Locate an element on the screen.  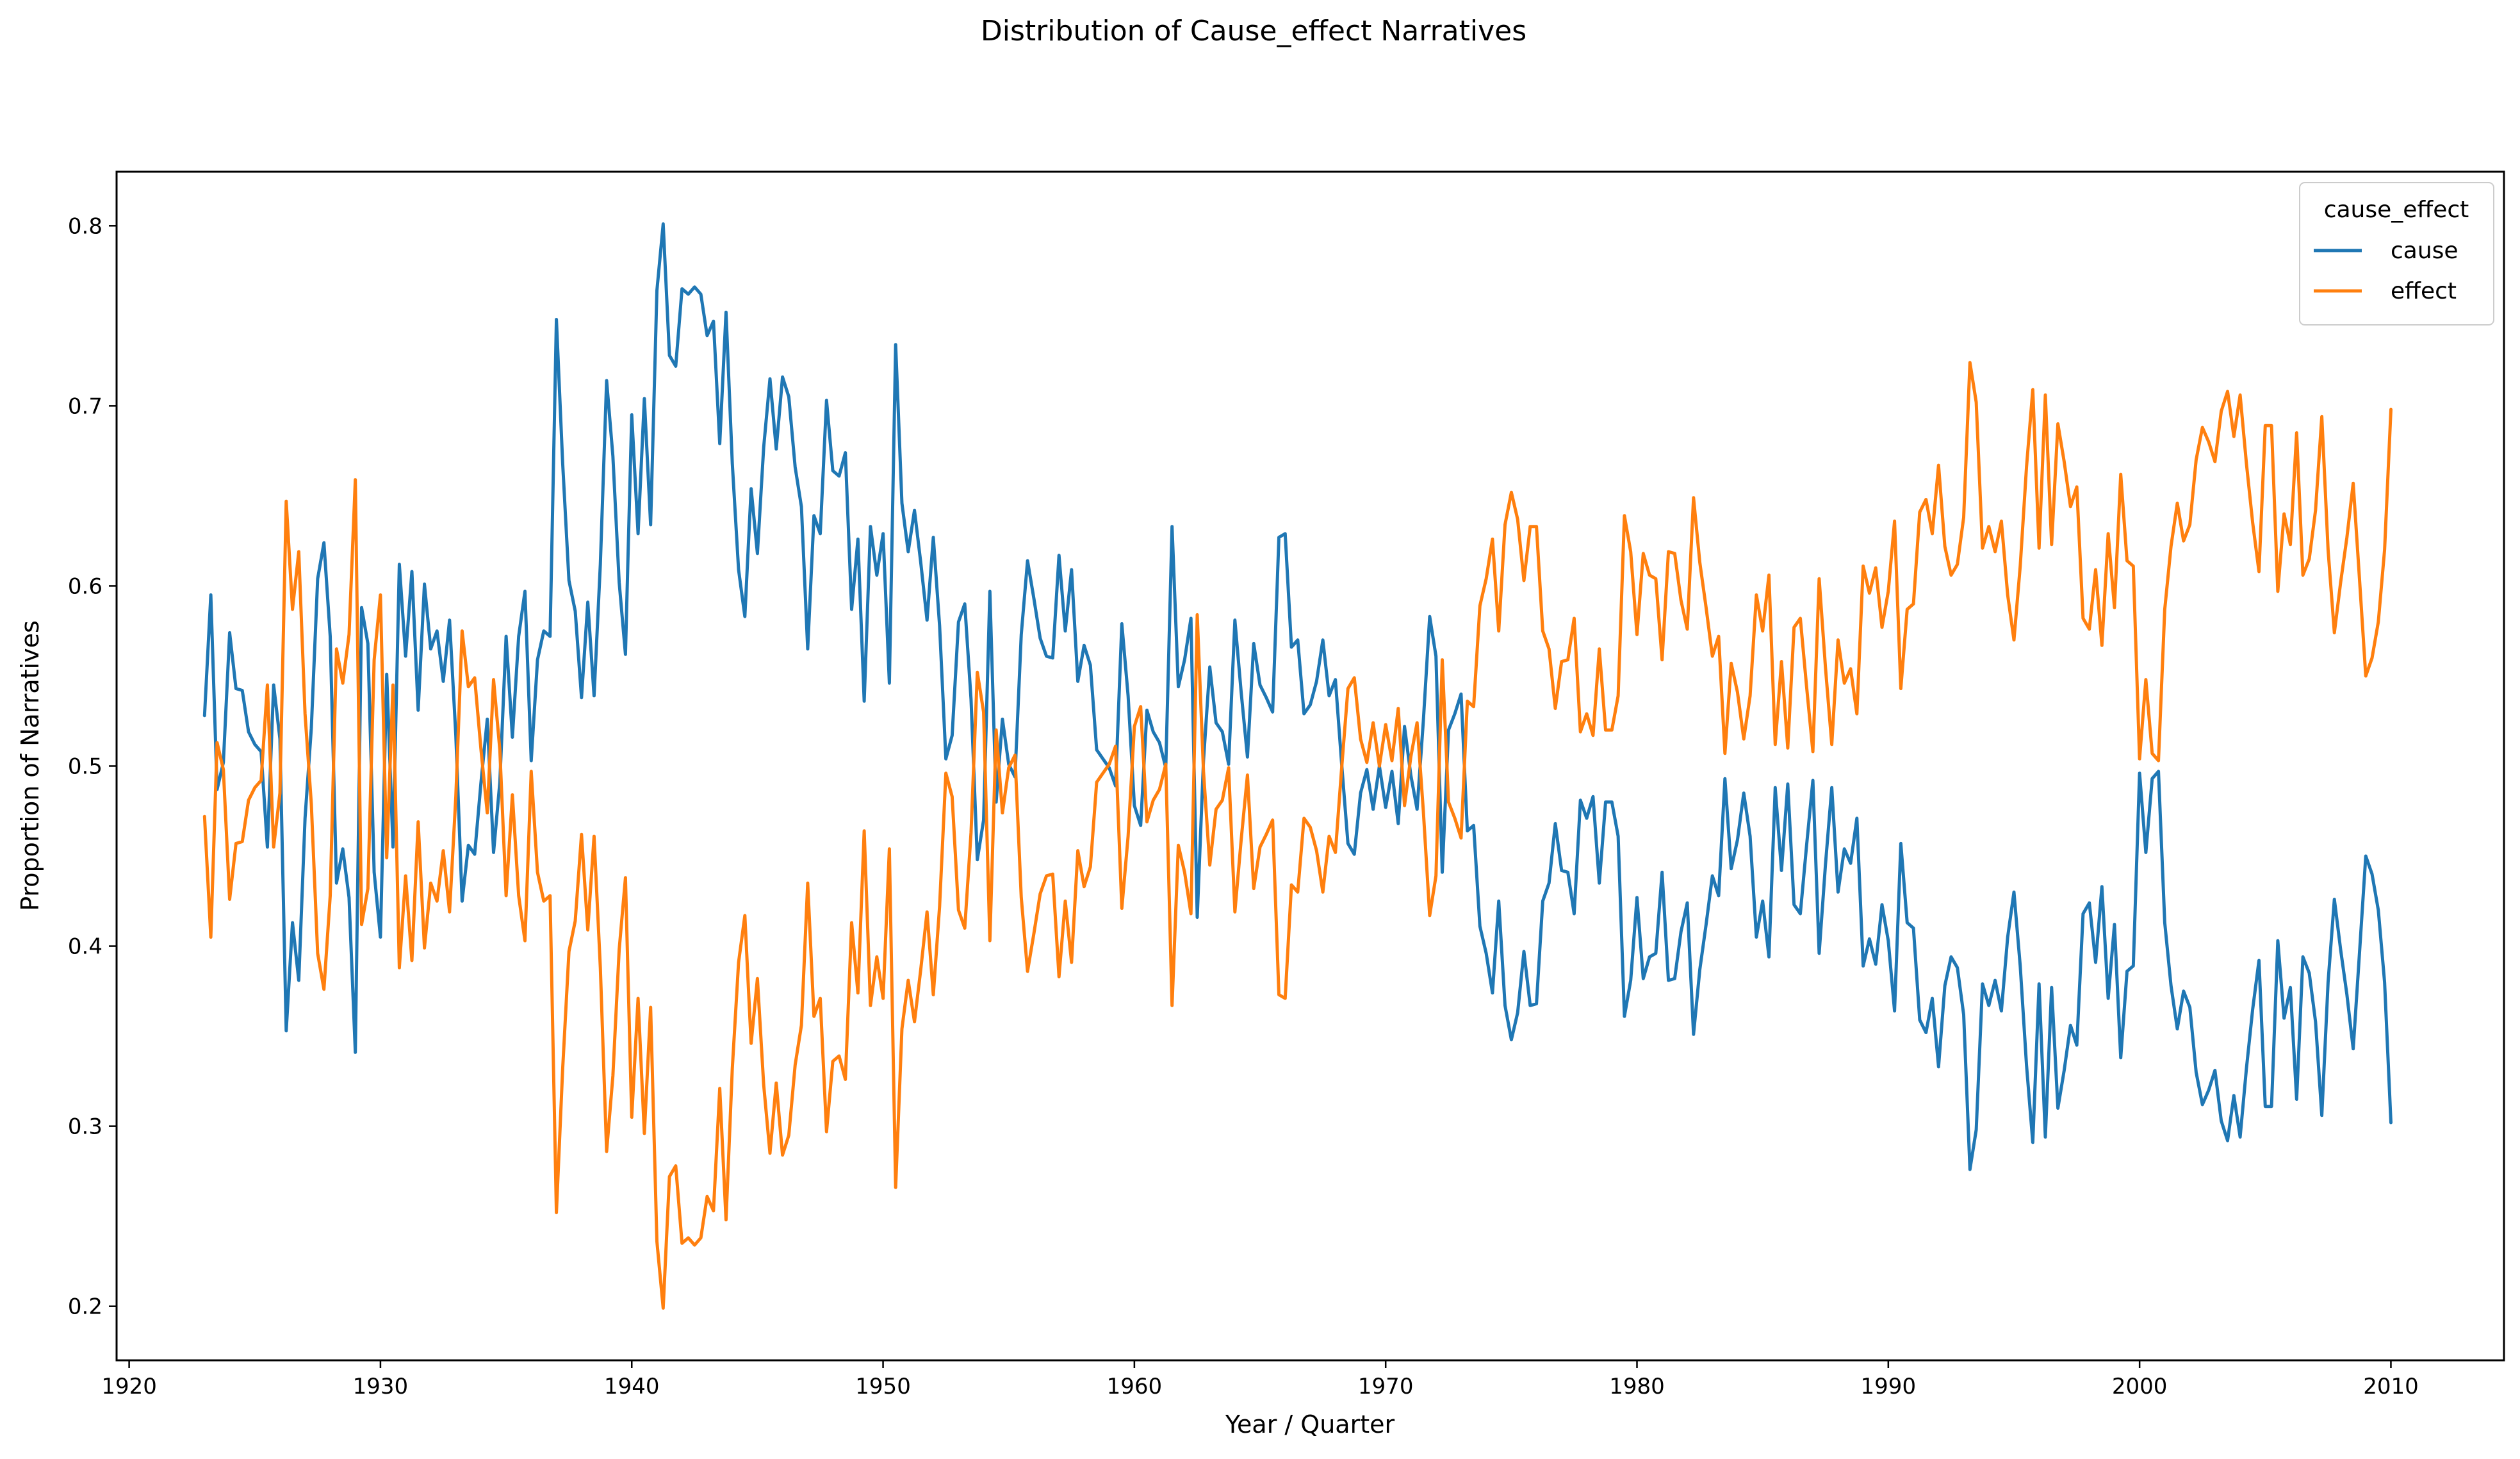
chart-title: Distribution of Cause_effect Narratives is located at coordinates (1254, 31).